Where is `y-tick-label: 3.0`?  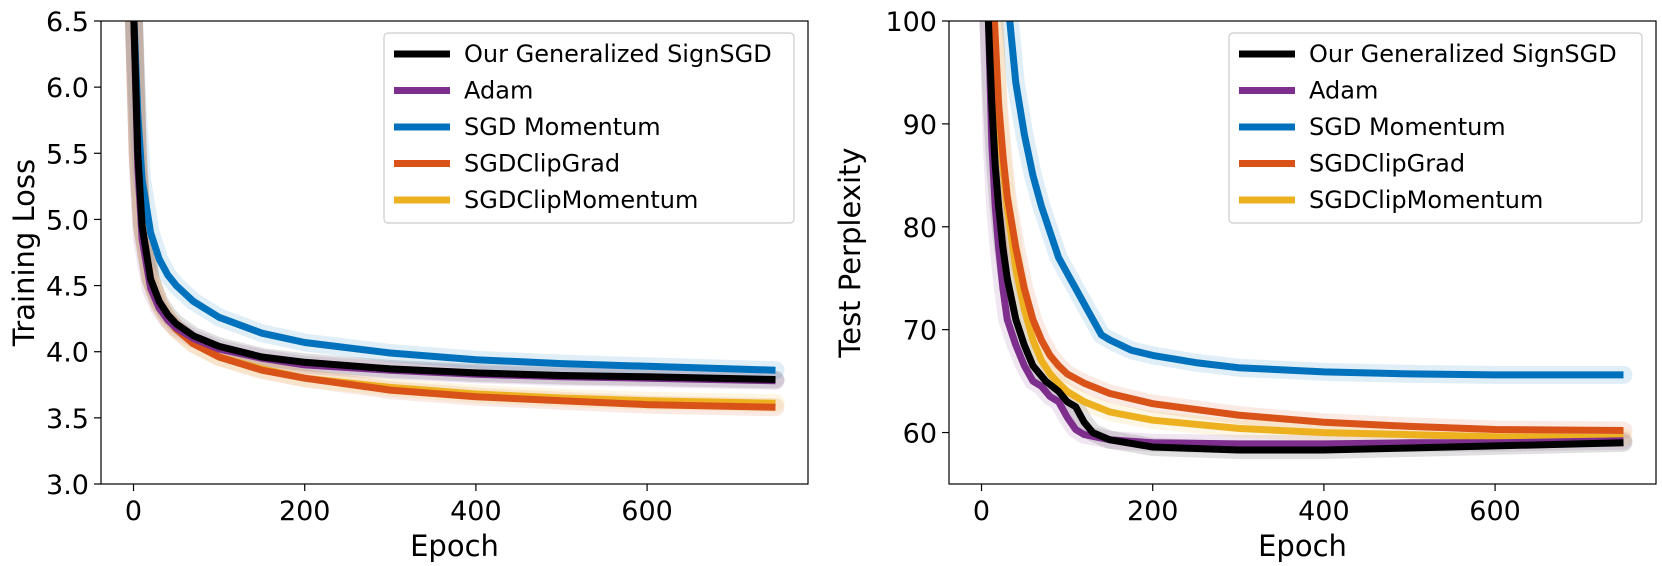 y-tick-label: 3.0 is located at coordinates (67, 485).